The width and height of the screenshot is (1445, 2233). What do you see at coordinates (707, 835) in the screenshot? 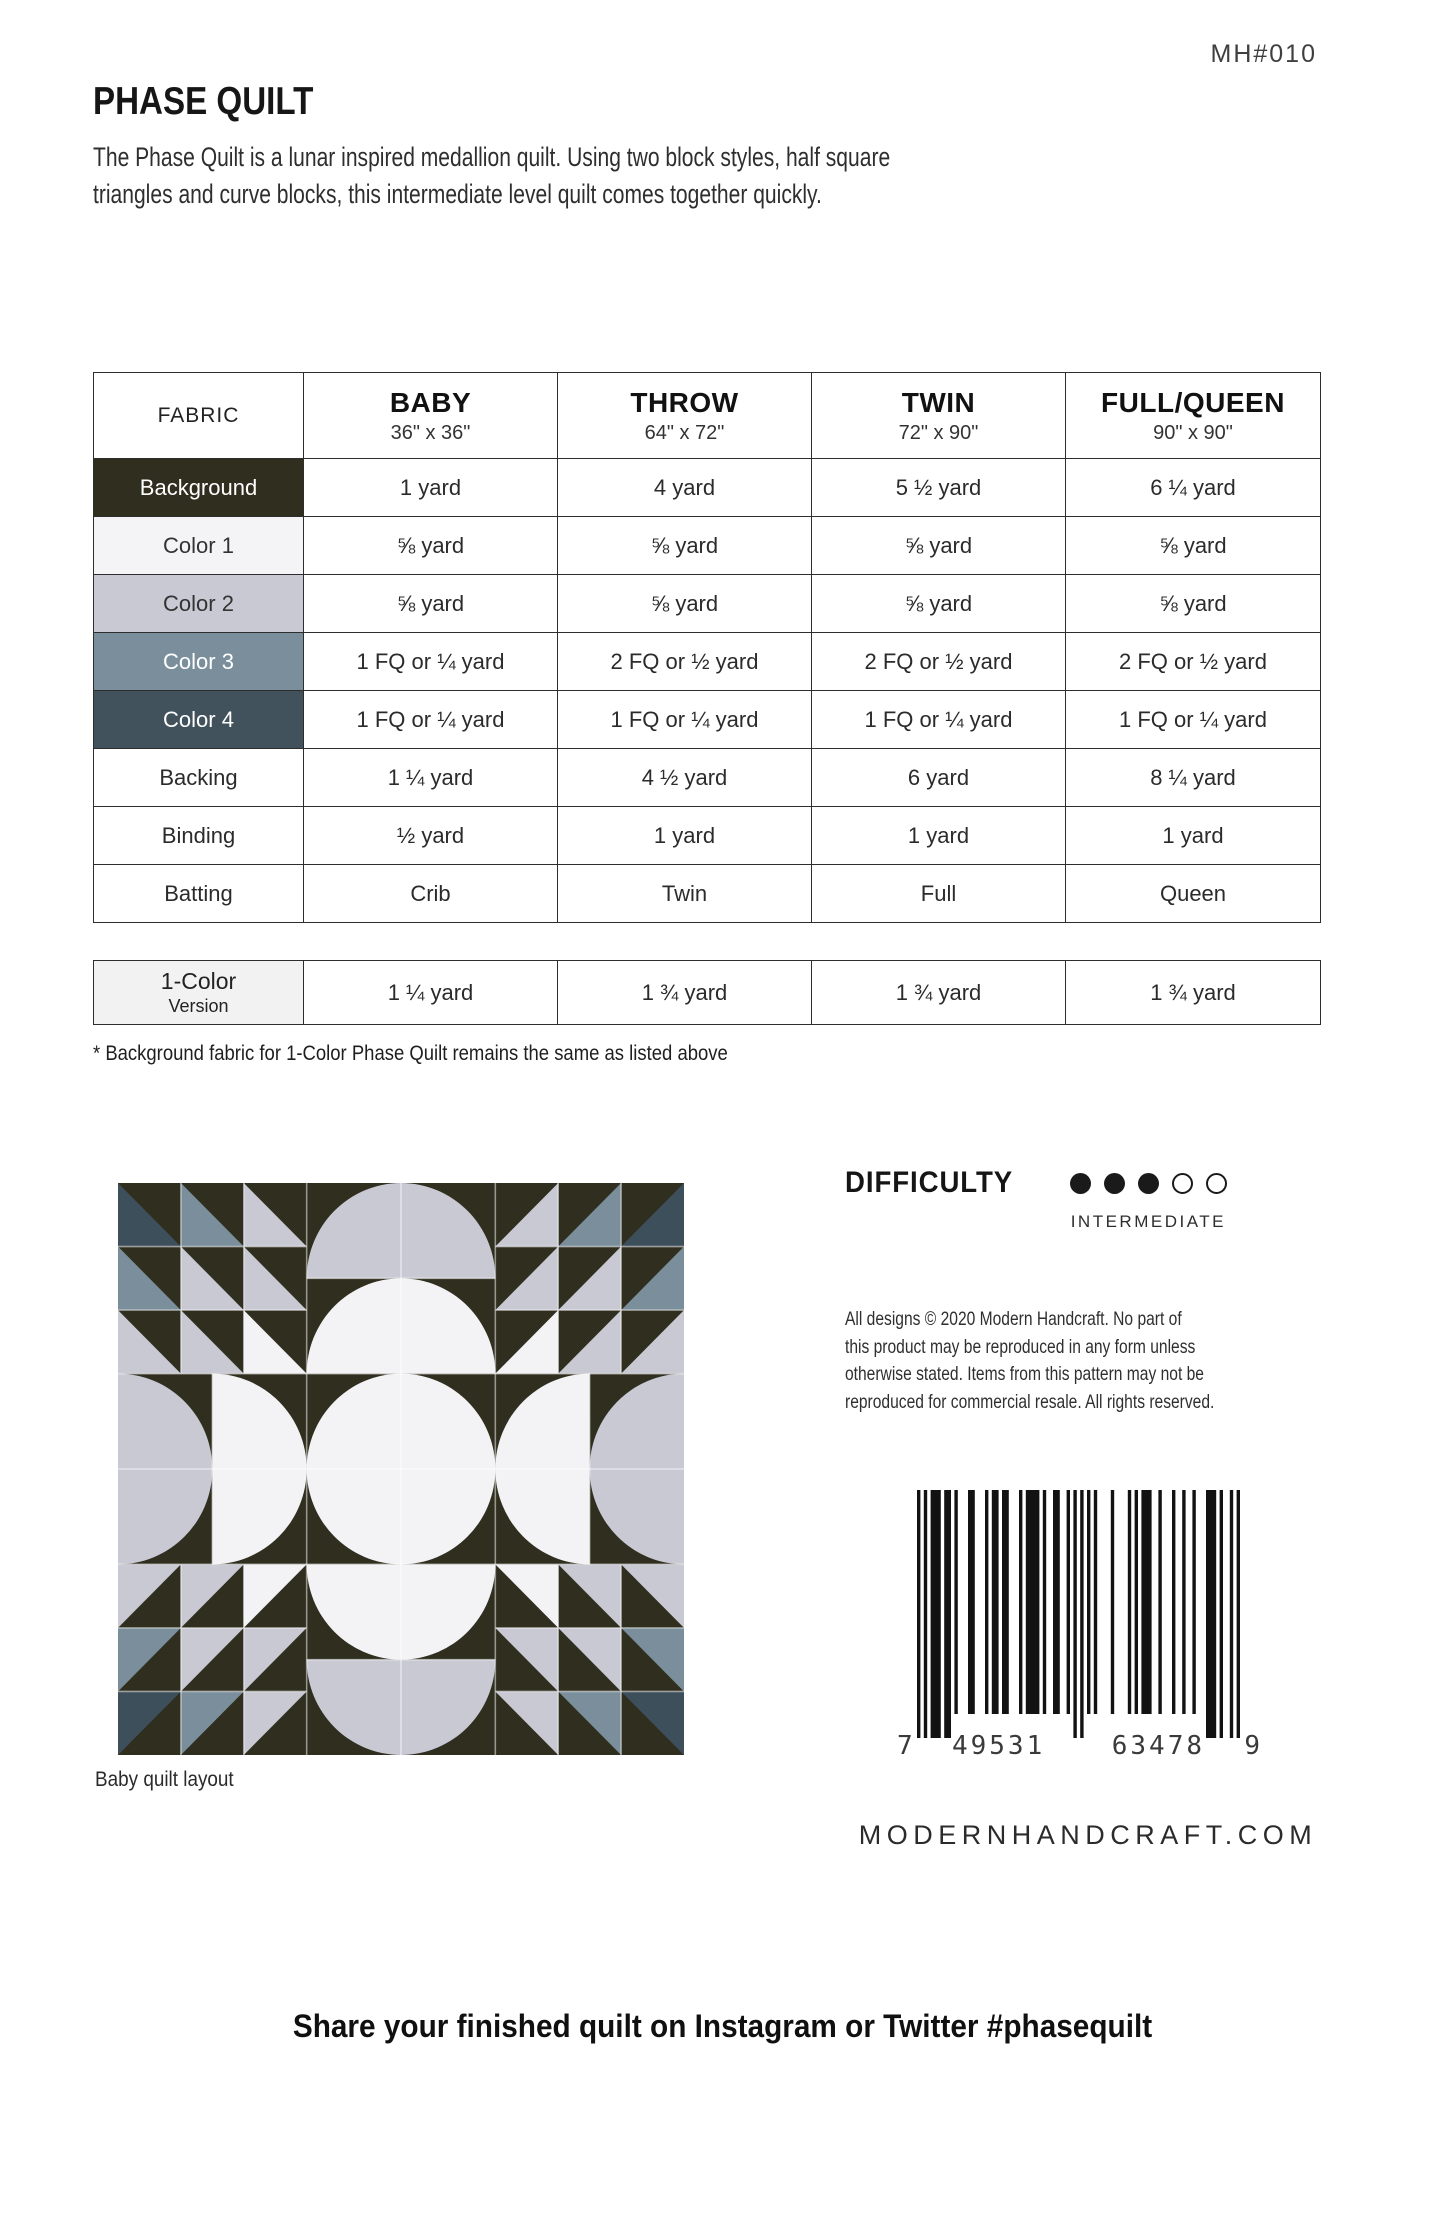
I see `table-row: Binding ½ yard 1 yard 1 yard 1 yard` at bounding box center [707, 835].